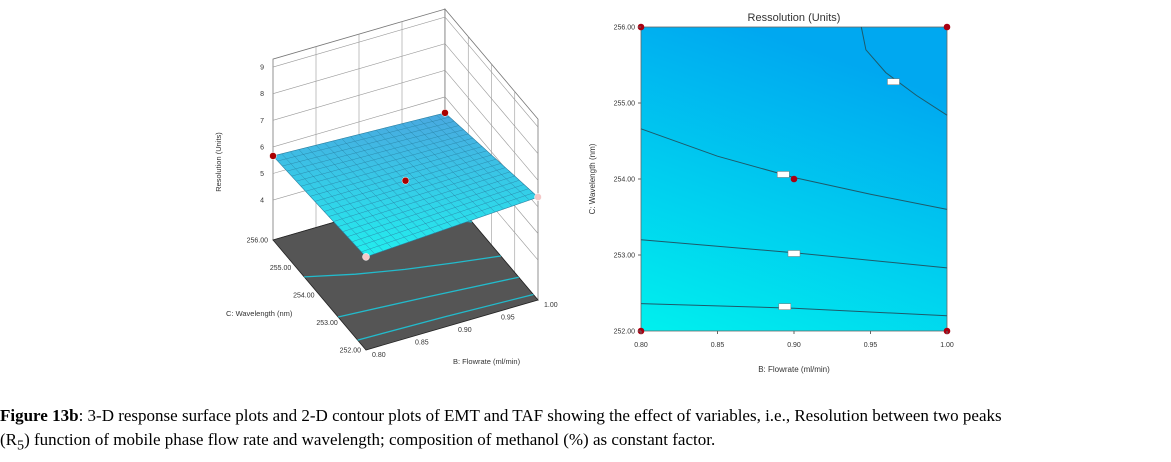 The height and width of the screenshot is (462, 1171). Describe the element at coordinates (21, 445) in the screenshot. I see `caption-subscript: 5` at that location.